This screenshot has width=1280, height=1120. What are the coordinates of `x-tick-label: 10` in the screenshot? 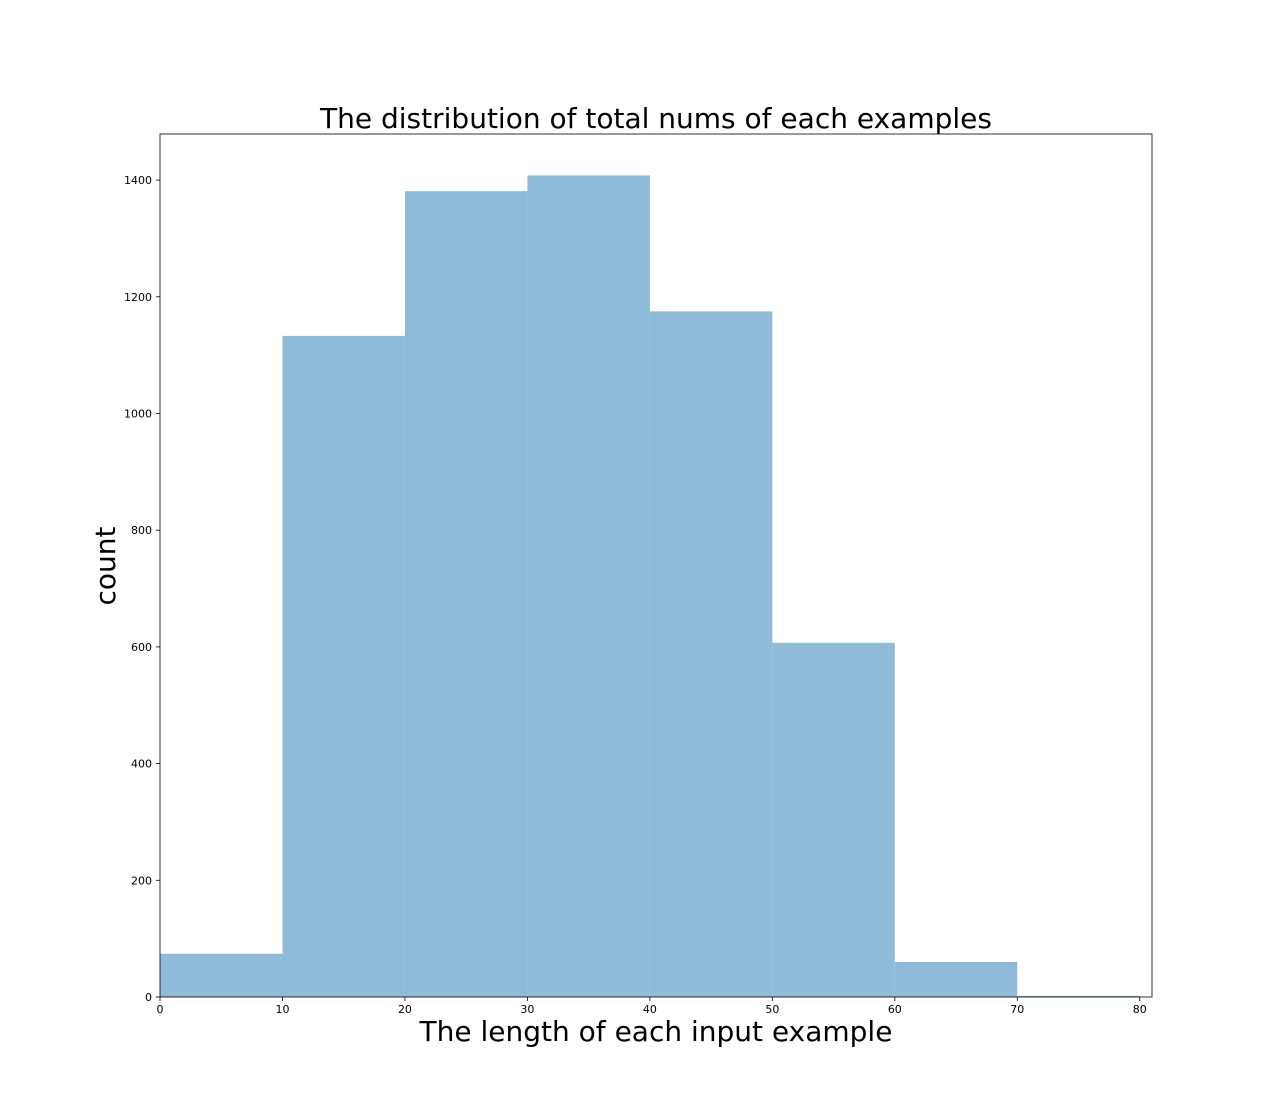 It's located at (282, 1009).